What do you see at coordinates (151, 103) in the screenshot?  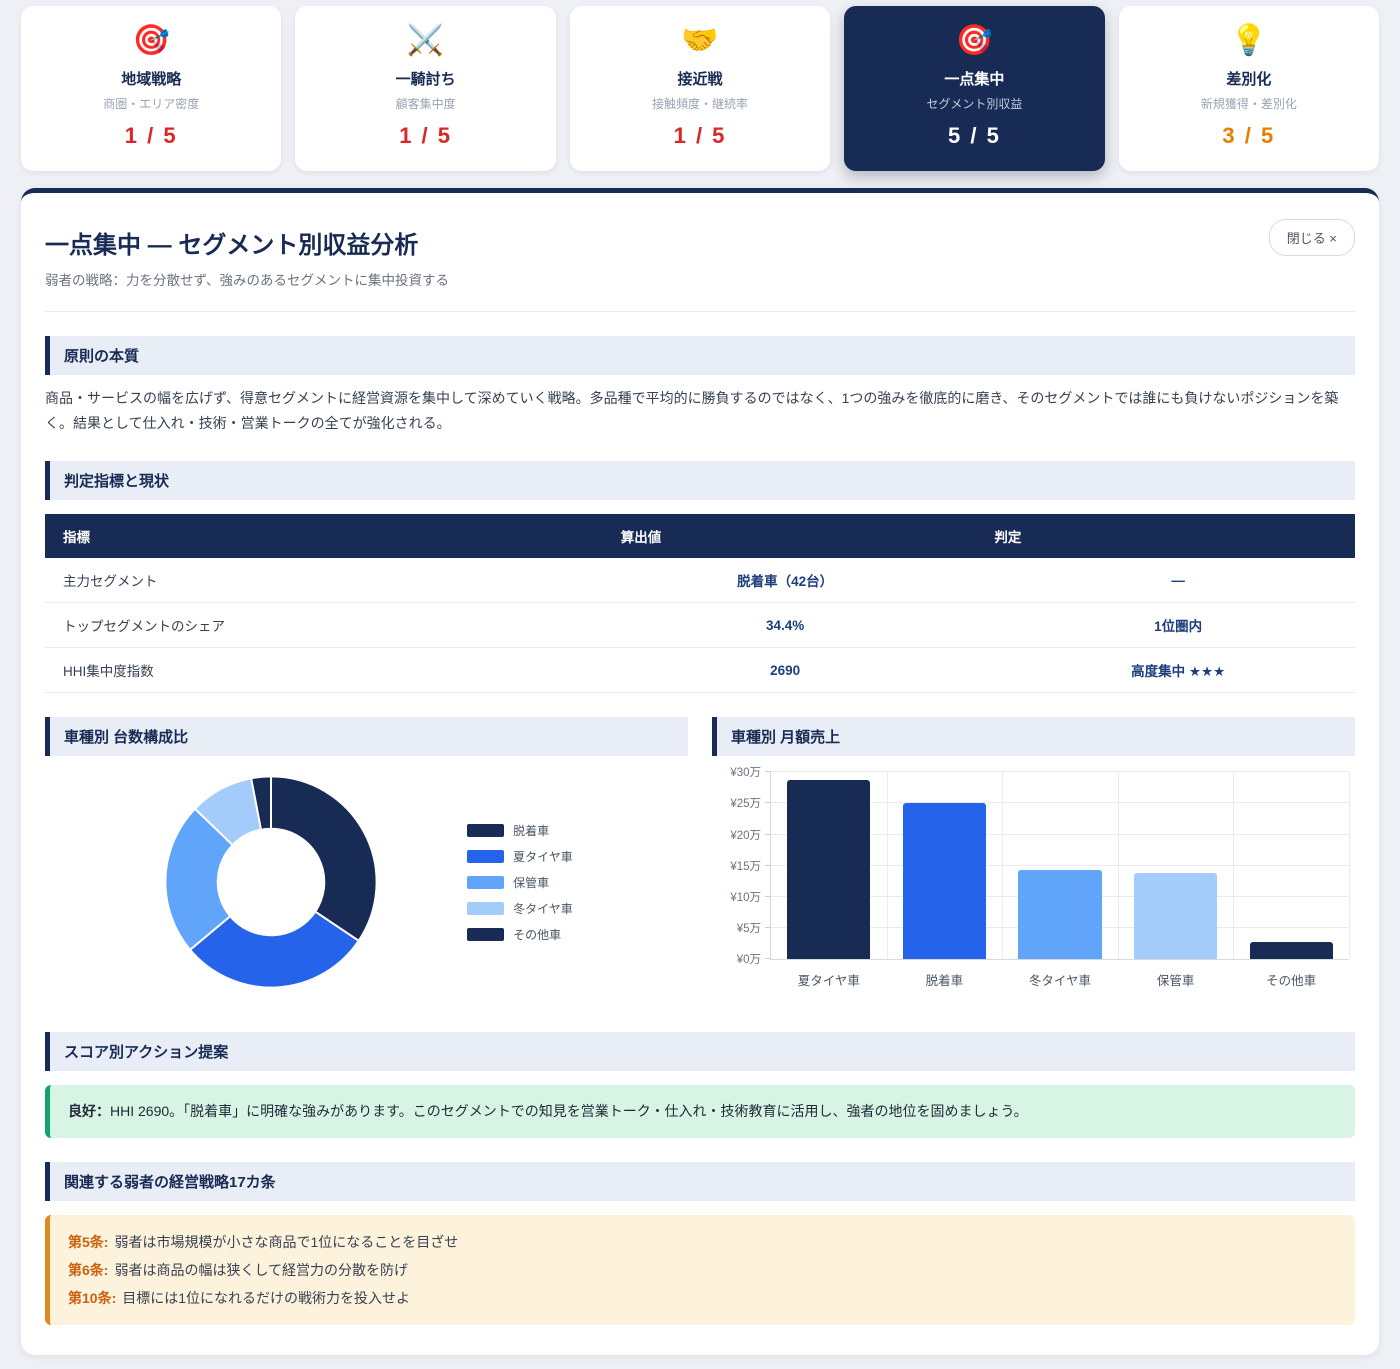 I see `card-subtitle: 商圏・エリア密度` at bounding box center [151, 103].